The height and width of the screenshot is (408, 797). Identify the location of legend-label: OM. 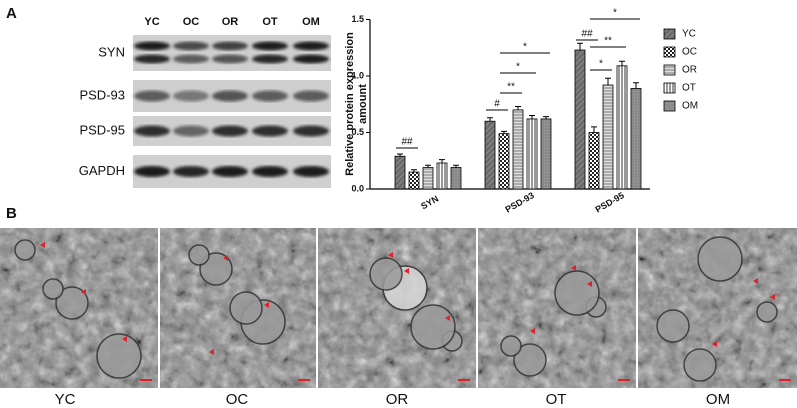
(690, 106).